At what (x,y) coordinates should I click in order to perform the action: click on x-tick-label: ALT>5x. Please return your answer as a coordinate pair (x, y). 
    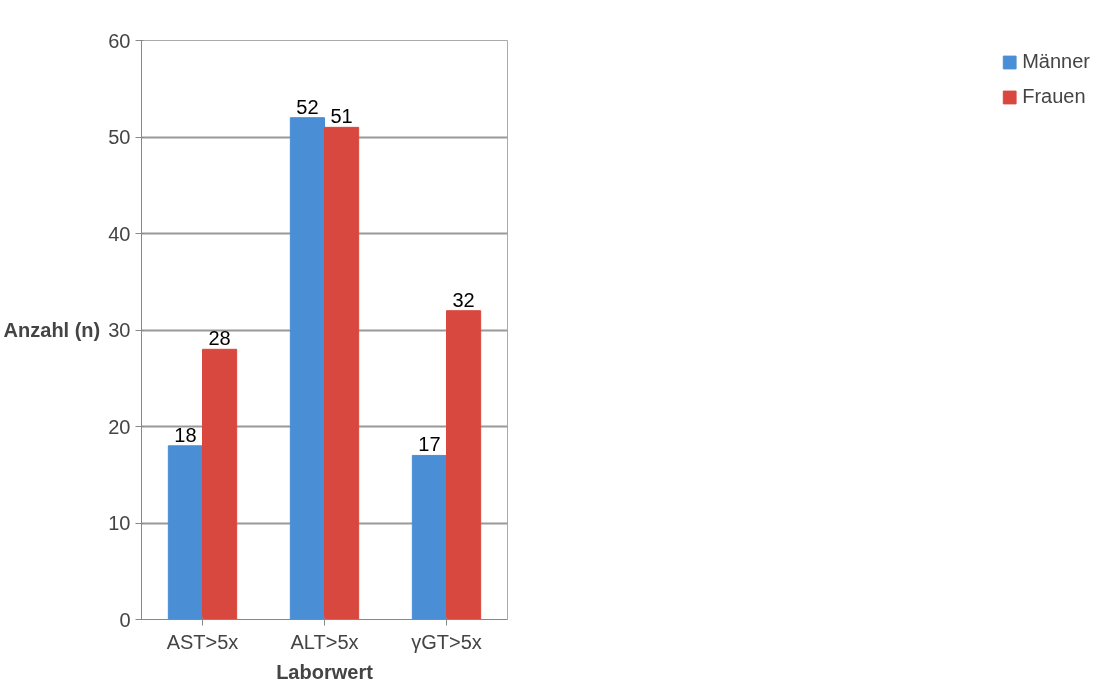
    Looking at the image, I should click on (324, 641).